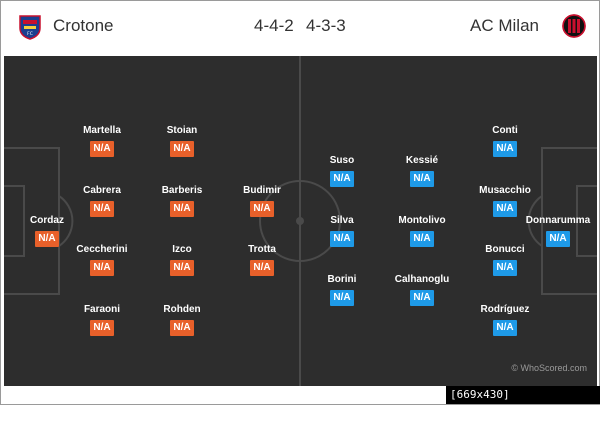 The height and width of the screenshot is (422, 600). Describe the element at coordinates (182, 190) in the screenshot. I see `player-name: Barberis` at that location.